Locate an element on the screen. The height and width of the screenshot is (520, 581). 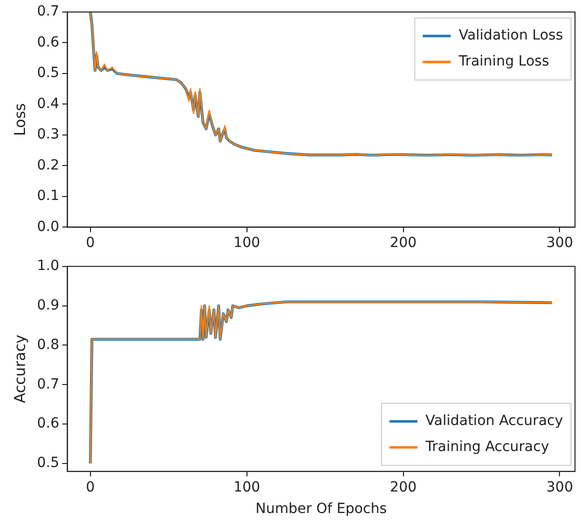
y-tick-label: 0.1 is located at coordinates (48, 196).